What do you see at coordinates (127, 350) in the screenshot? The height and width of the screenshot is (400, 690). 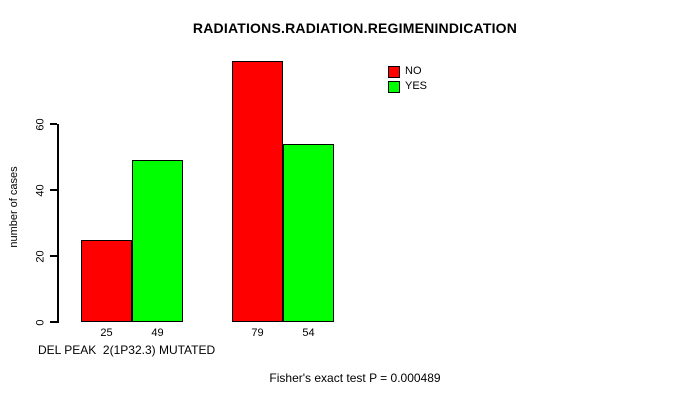 I see `x-axis-title: DEL PEAK 2(1P32.3) MUTATED` at bounding box center [127, 350].